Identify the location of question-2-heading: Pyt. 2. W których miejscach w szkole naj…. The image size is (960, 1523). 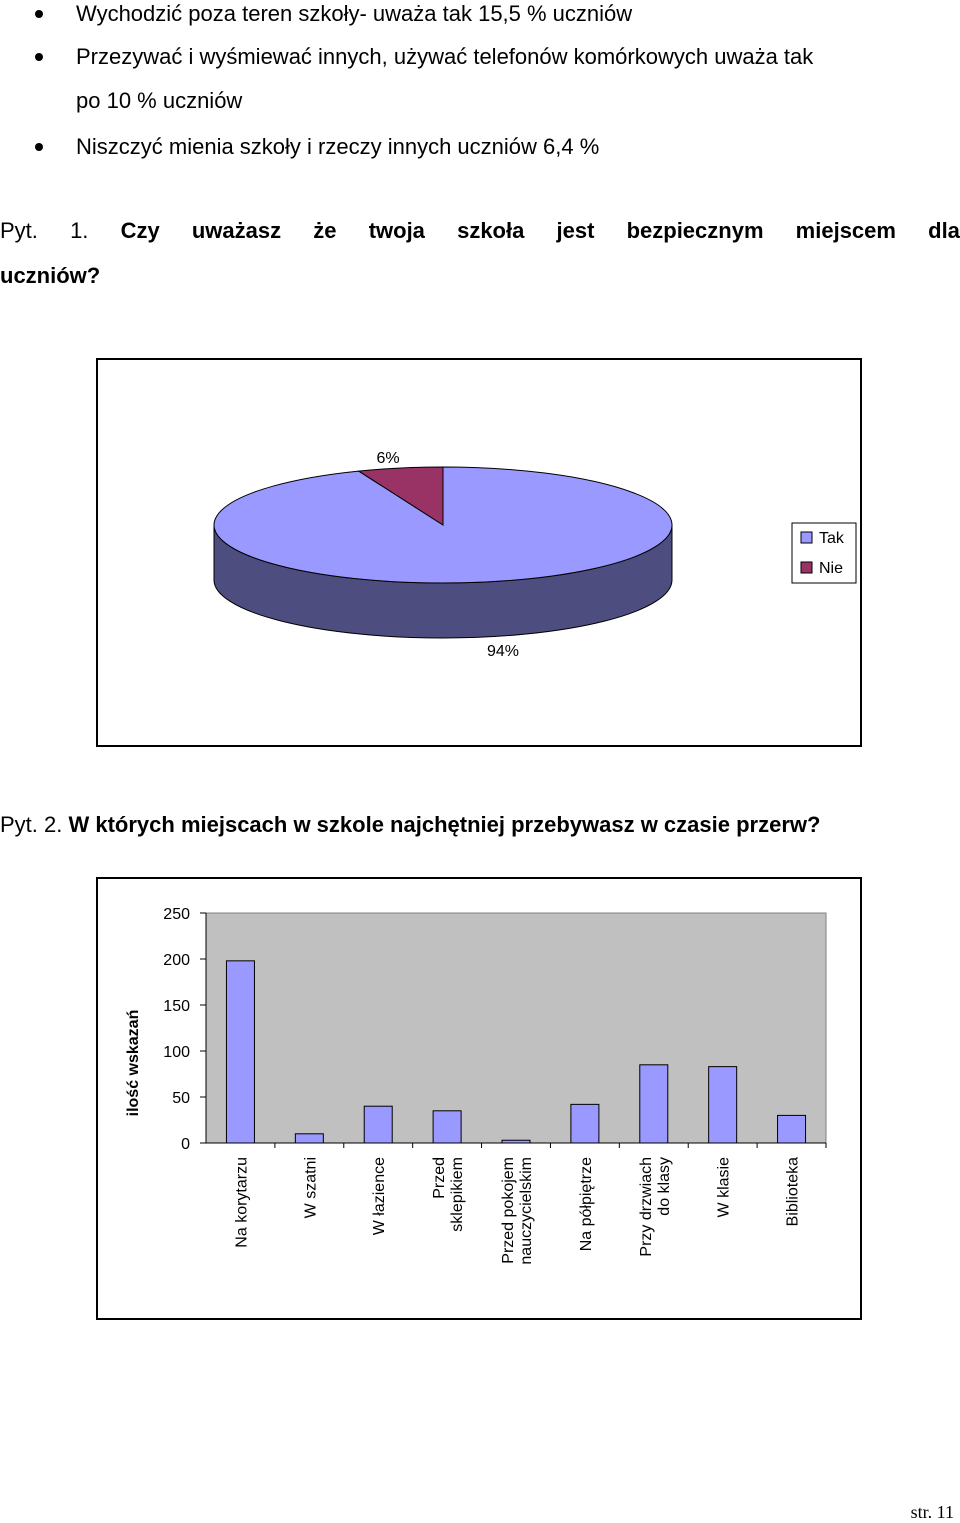
(410, 825).